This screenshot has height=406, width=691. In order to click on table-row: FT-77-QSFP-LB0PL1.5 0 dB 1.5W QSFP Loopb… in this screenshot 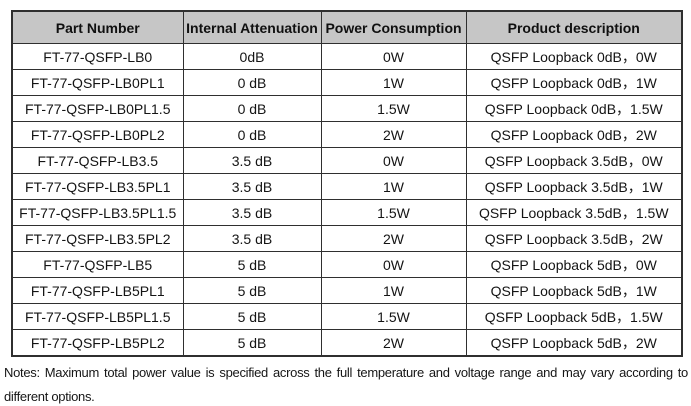, I will do `click(347, 108)`.